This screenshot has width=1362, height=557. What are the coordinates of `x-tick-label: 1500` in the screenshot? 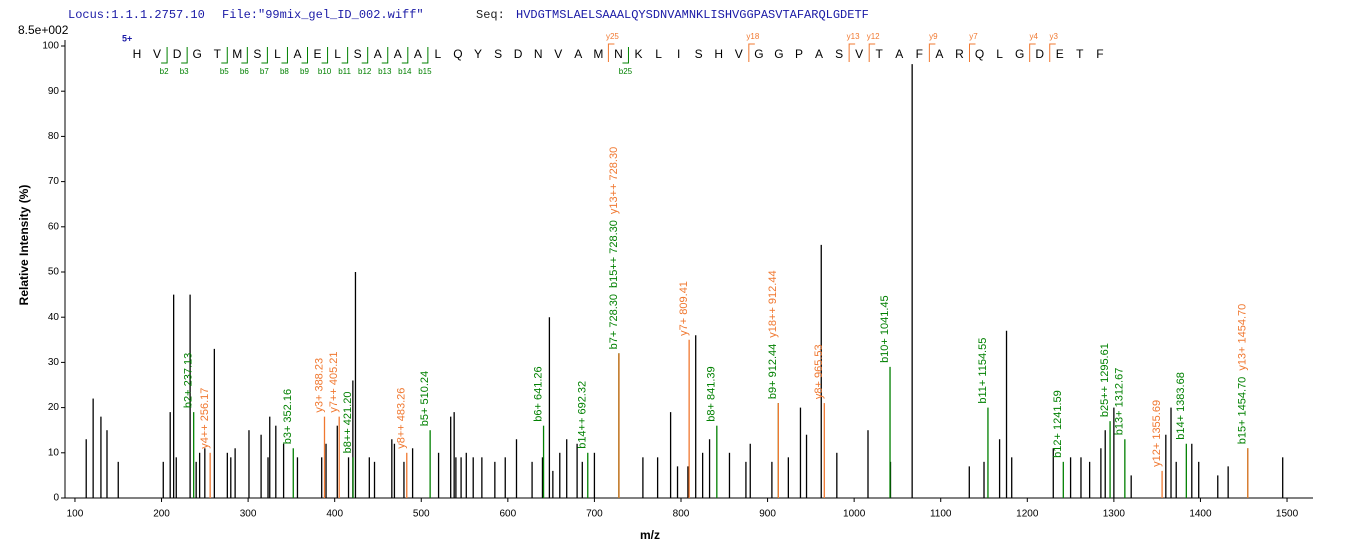 It's located at (1287, 514).